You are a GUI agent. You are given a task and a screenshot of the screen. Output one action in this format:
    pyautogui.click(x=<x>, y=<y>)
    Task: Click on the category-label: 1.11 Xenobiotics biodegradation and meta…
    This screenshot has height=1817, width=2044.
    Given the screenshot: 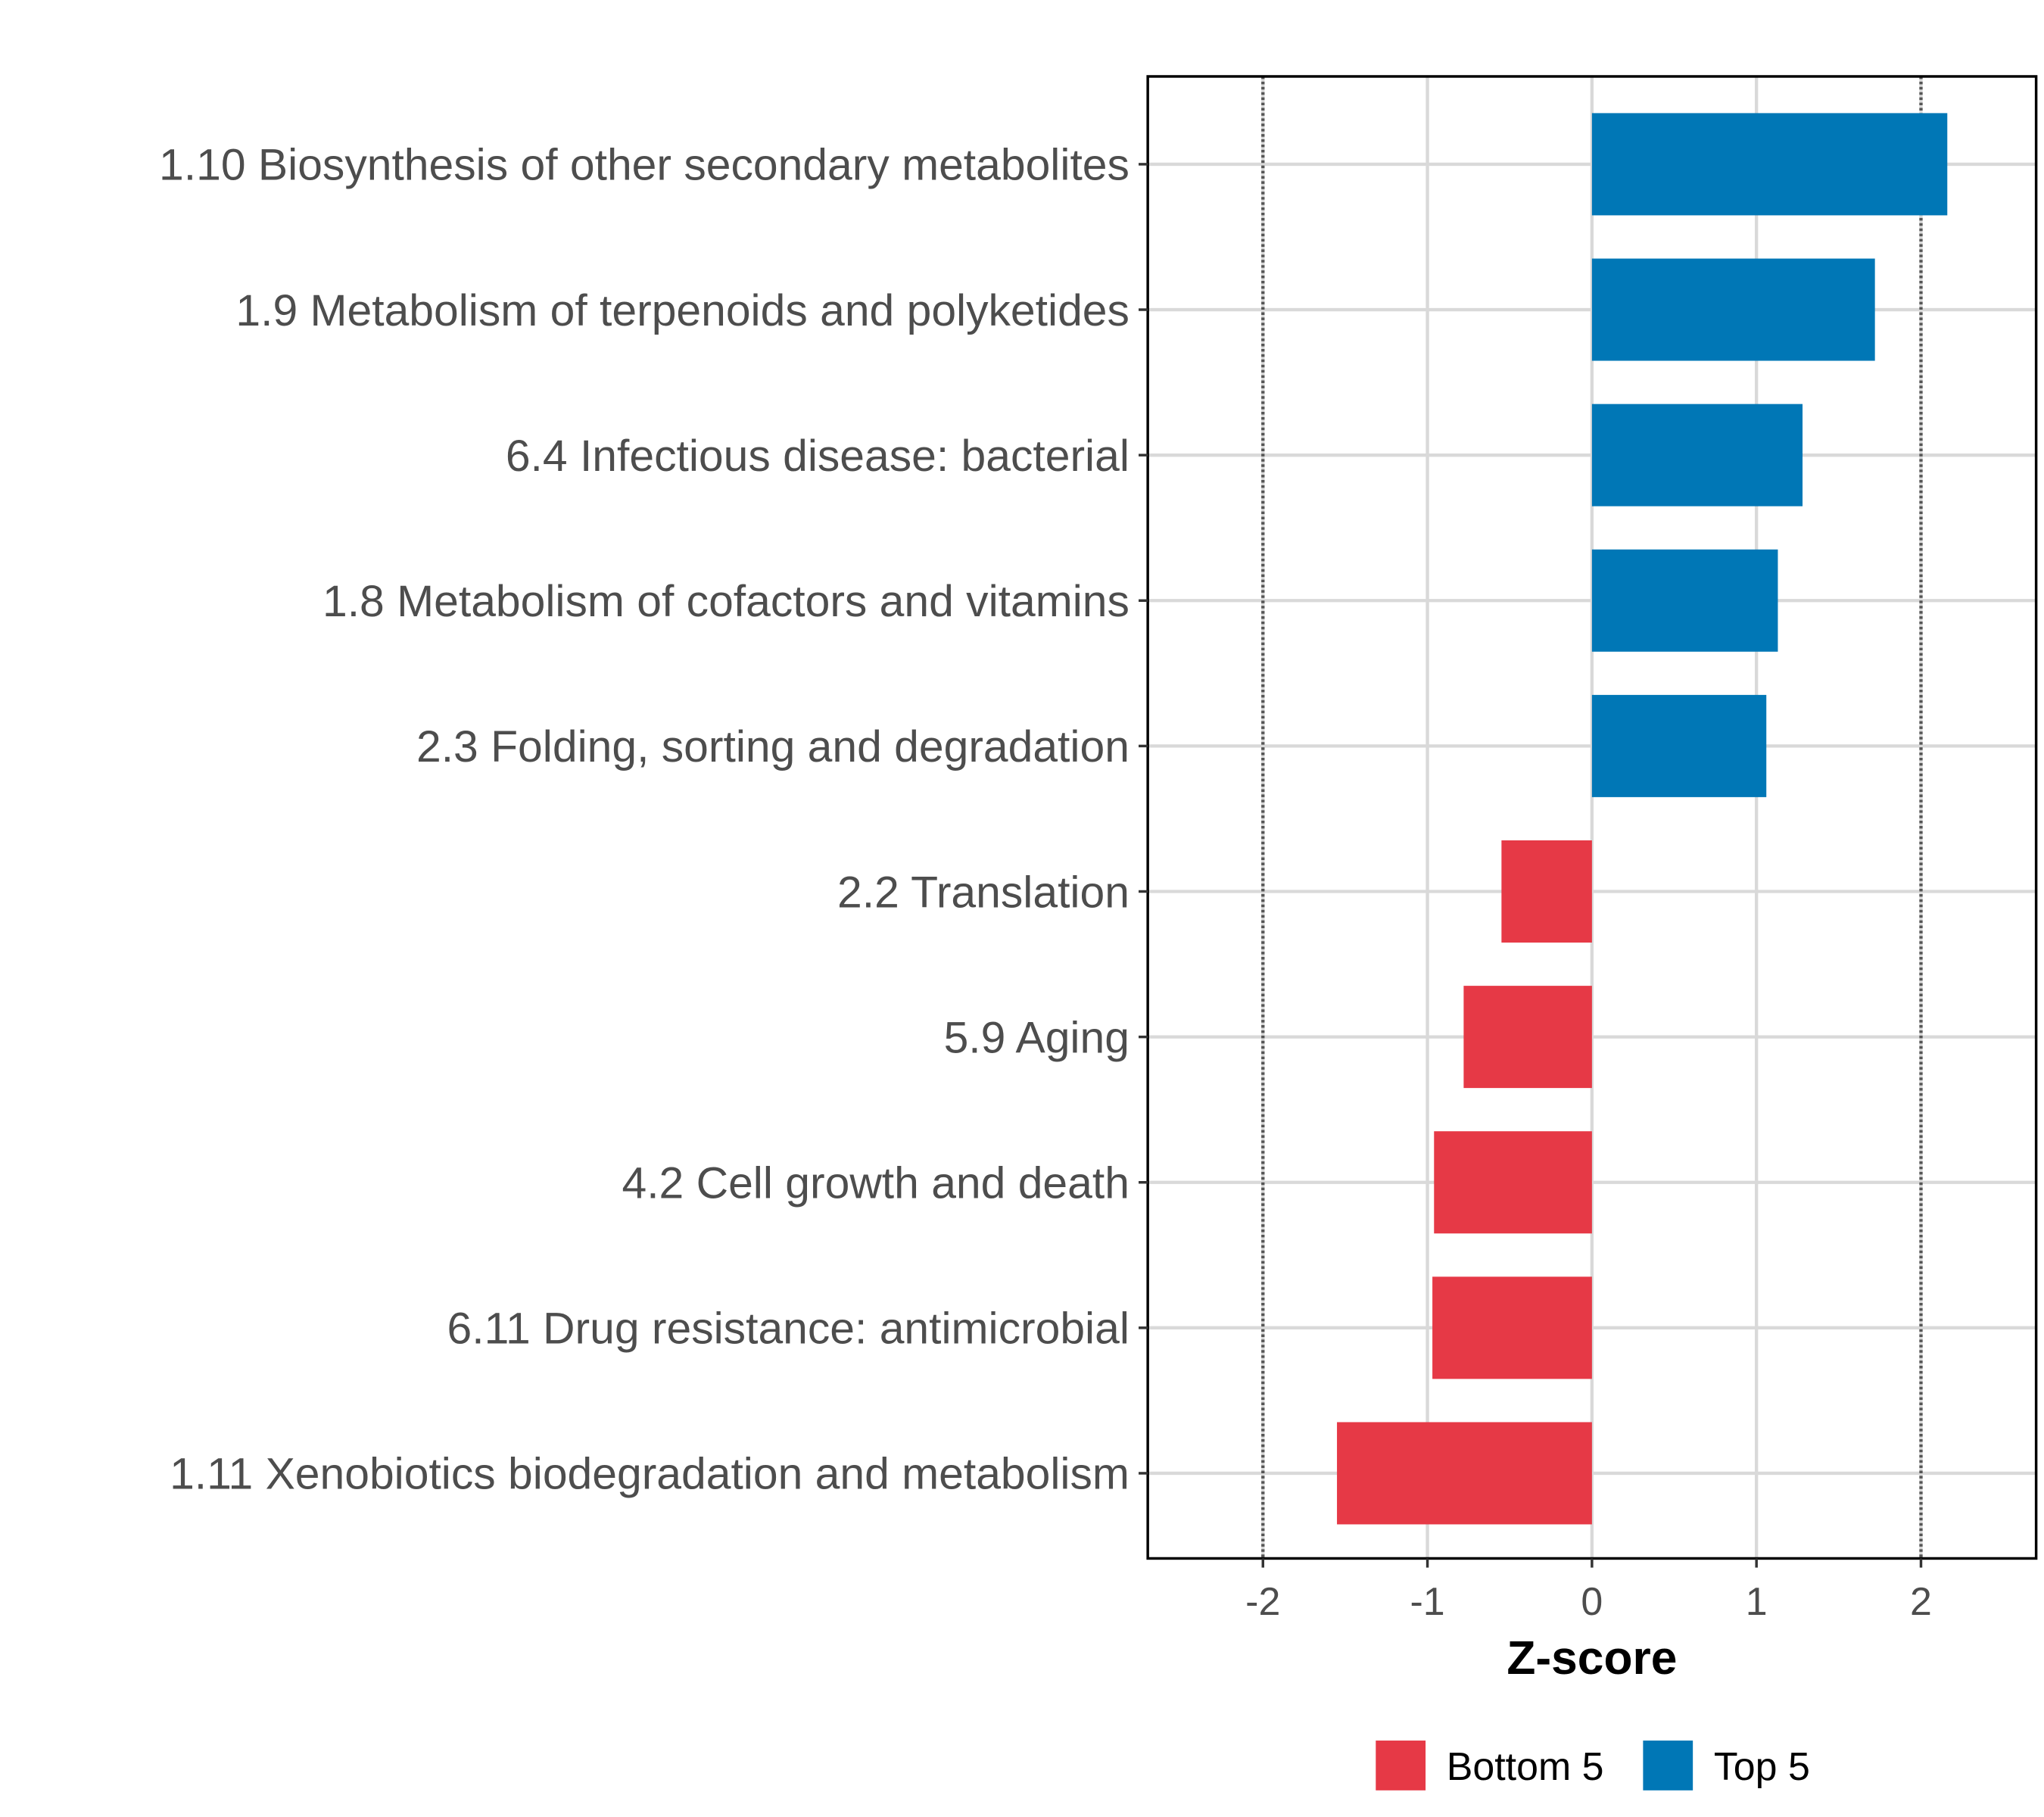 What is the action you would take?
    pyautogui.click(x=649, y=1474)
    